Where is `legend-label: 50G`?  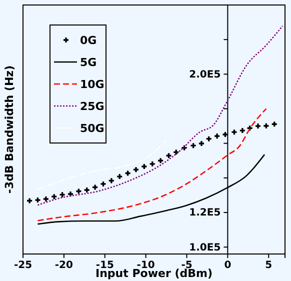
legend-label: 50G is located at coordinates (92, 128).